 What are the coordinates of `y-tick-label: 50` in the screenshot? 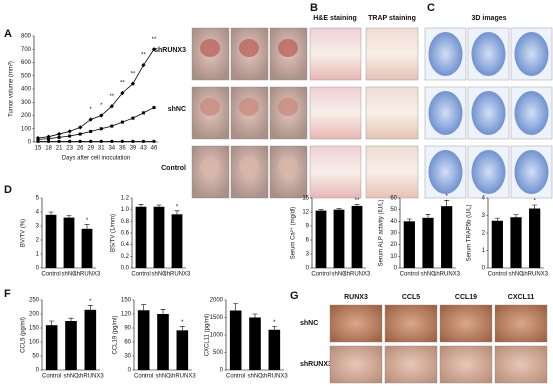 It's located at (393, 210).